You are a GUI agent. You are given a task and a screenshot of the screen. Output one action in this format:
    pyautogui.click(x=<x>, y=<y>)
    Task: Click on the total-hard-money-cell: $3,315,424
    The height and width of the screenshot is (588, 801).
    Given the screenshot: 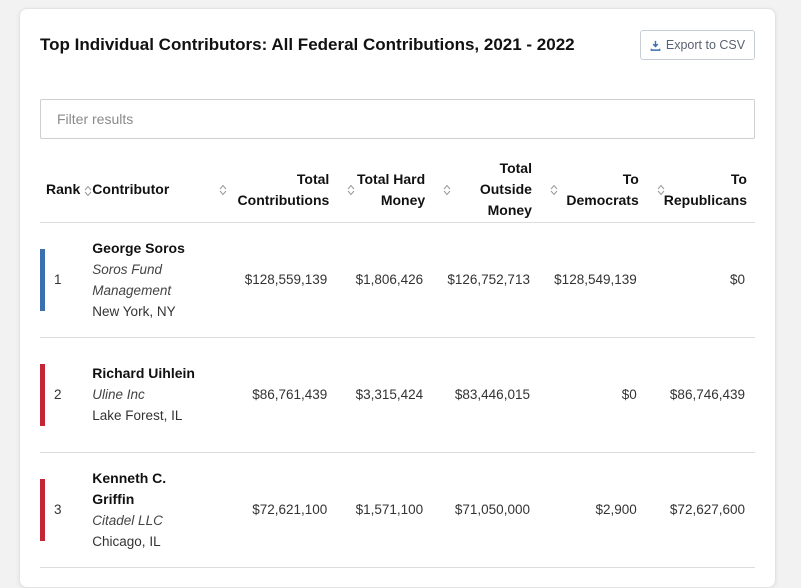 What is the action you would take?
    pyautogui.click(x=389, y=394)
    